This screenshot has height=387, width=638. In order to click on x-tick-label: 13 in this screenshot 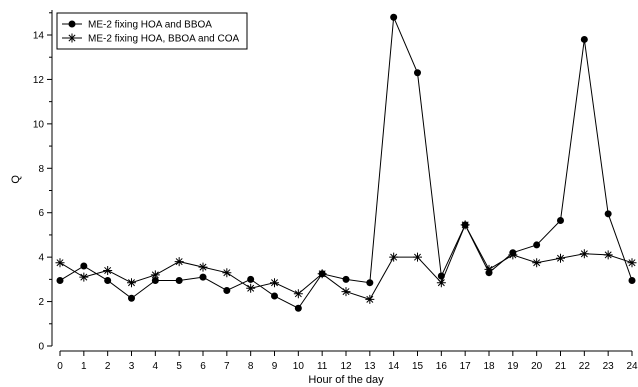, I will do `click(370, 366)`.